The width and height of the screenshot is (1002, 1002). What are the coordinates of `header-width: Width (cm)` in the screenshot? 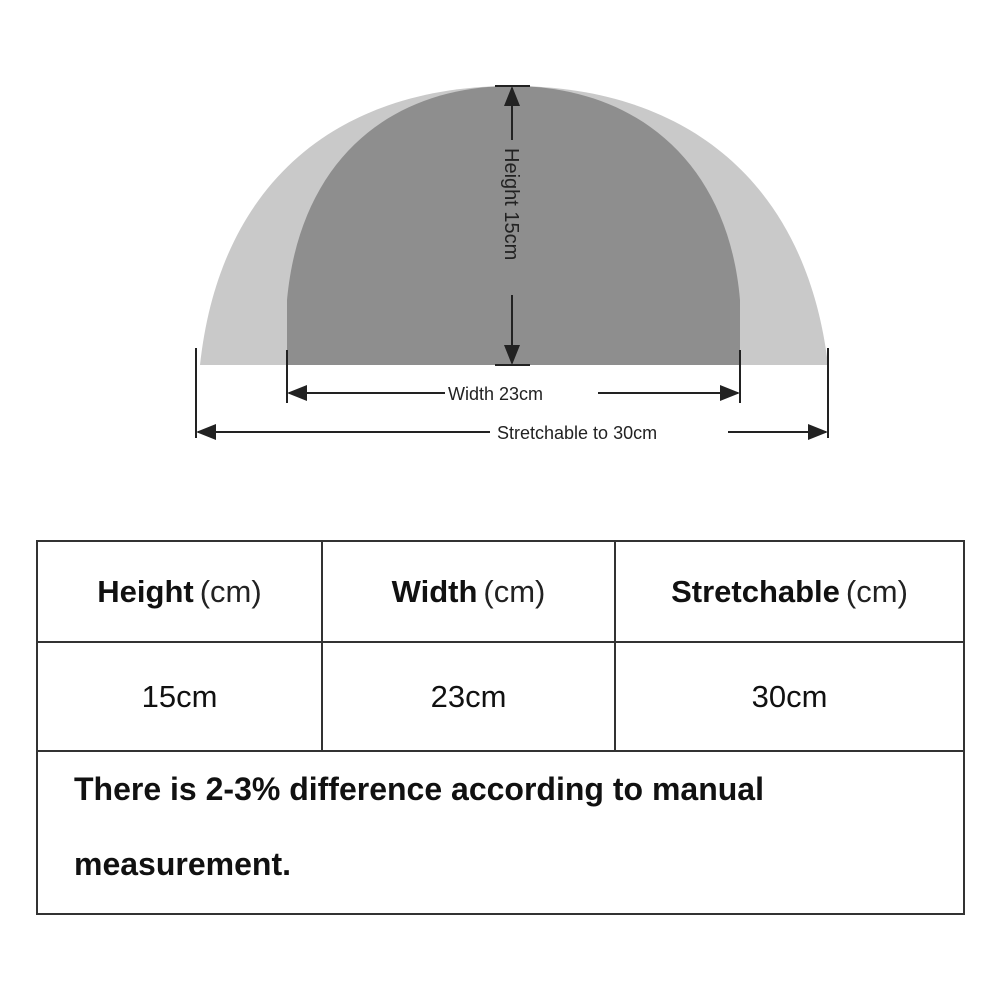 It's located at (468, 591).